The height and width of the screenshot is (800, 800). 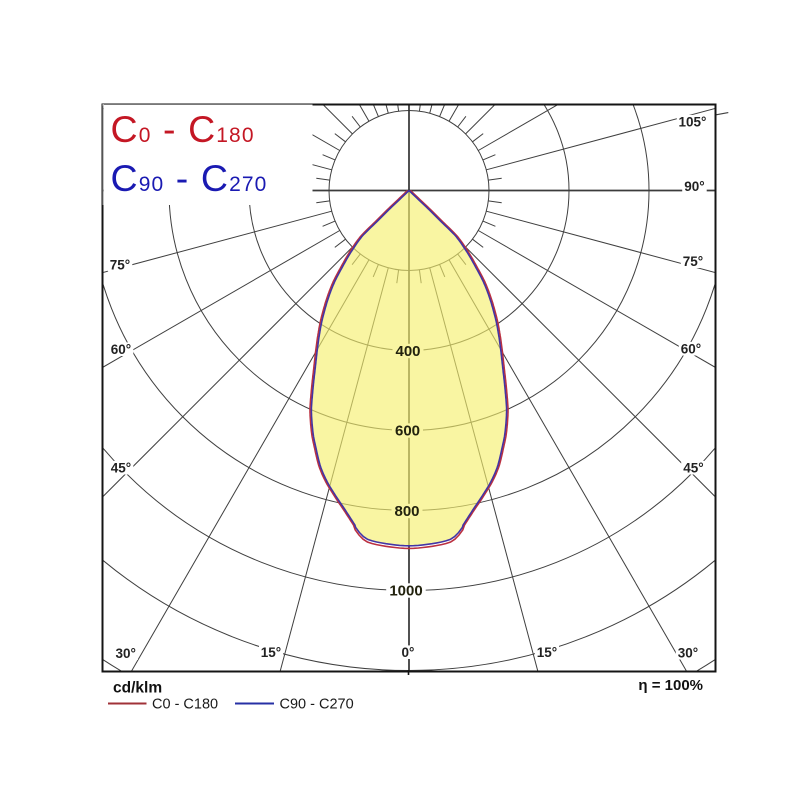 What do you see at coordinates (670, 685) in the screenshot?
I see `svg-text: η = 100%` at bounding box center [670, 685].